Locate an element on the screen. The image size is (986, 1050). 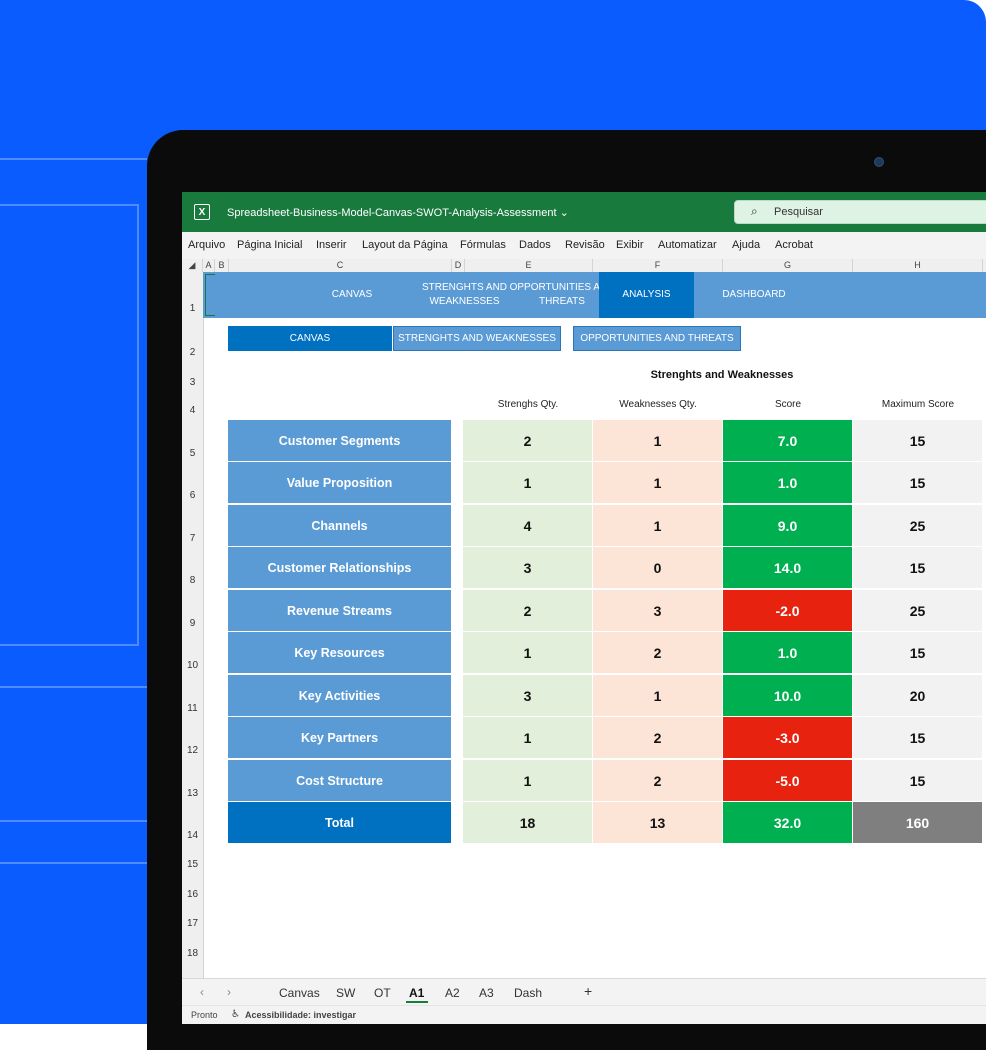
menu-ajuda: Ajuda is located at coordinates (746, 245).